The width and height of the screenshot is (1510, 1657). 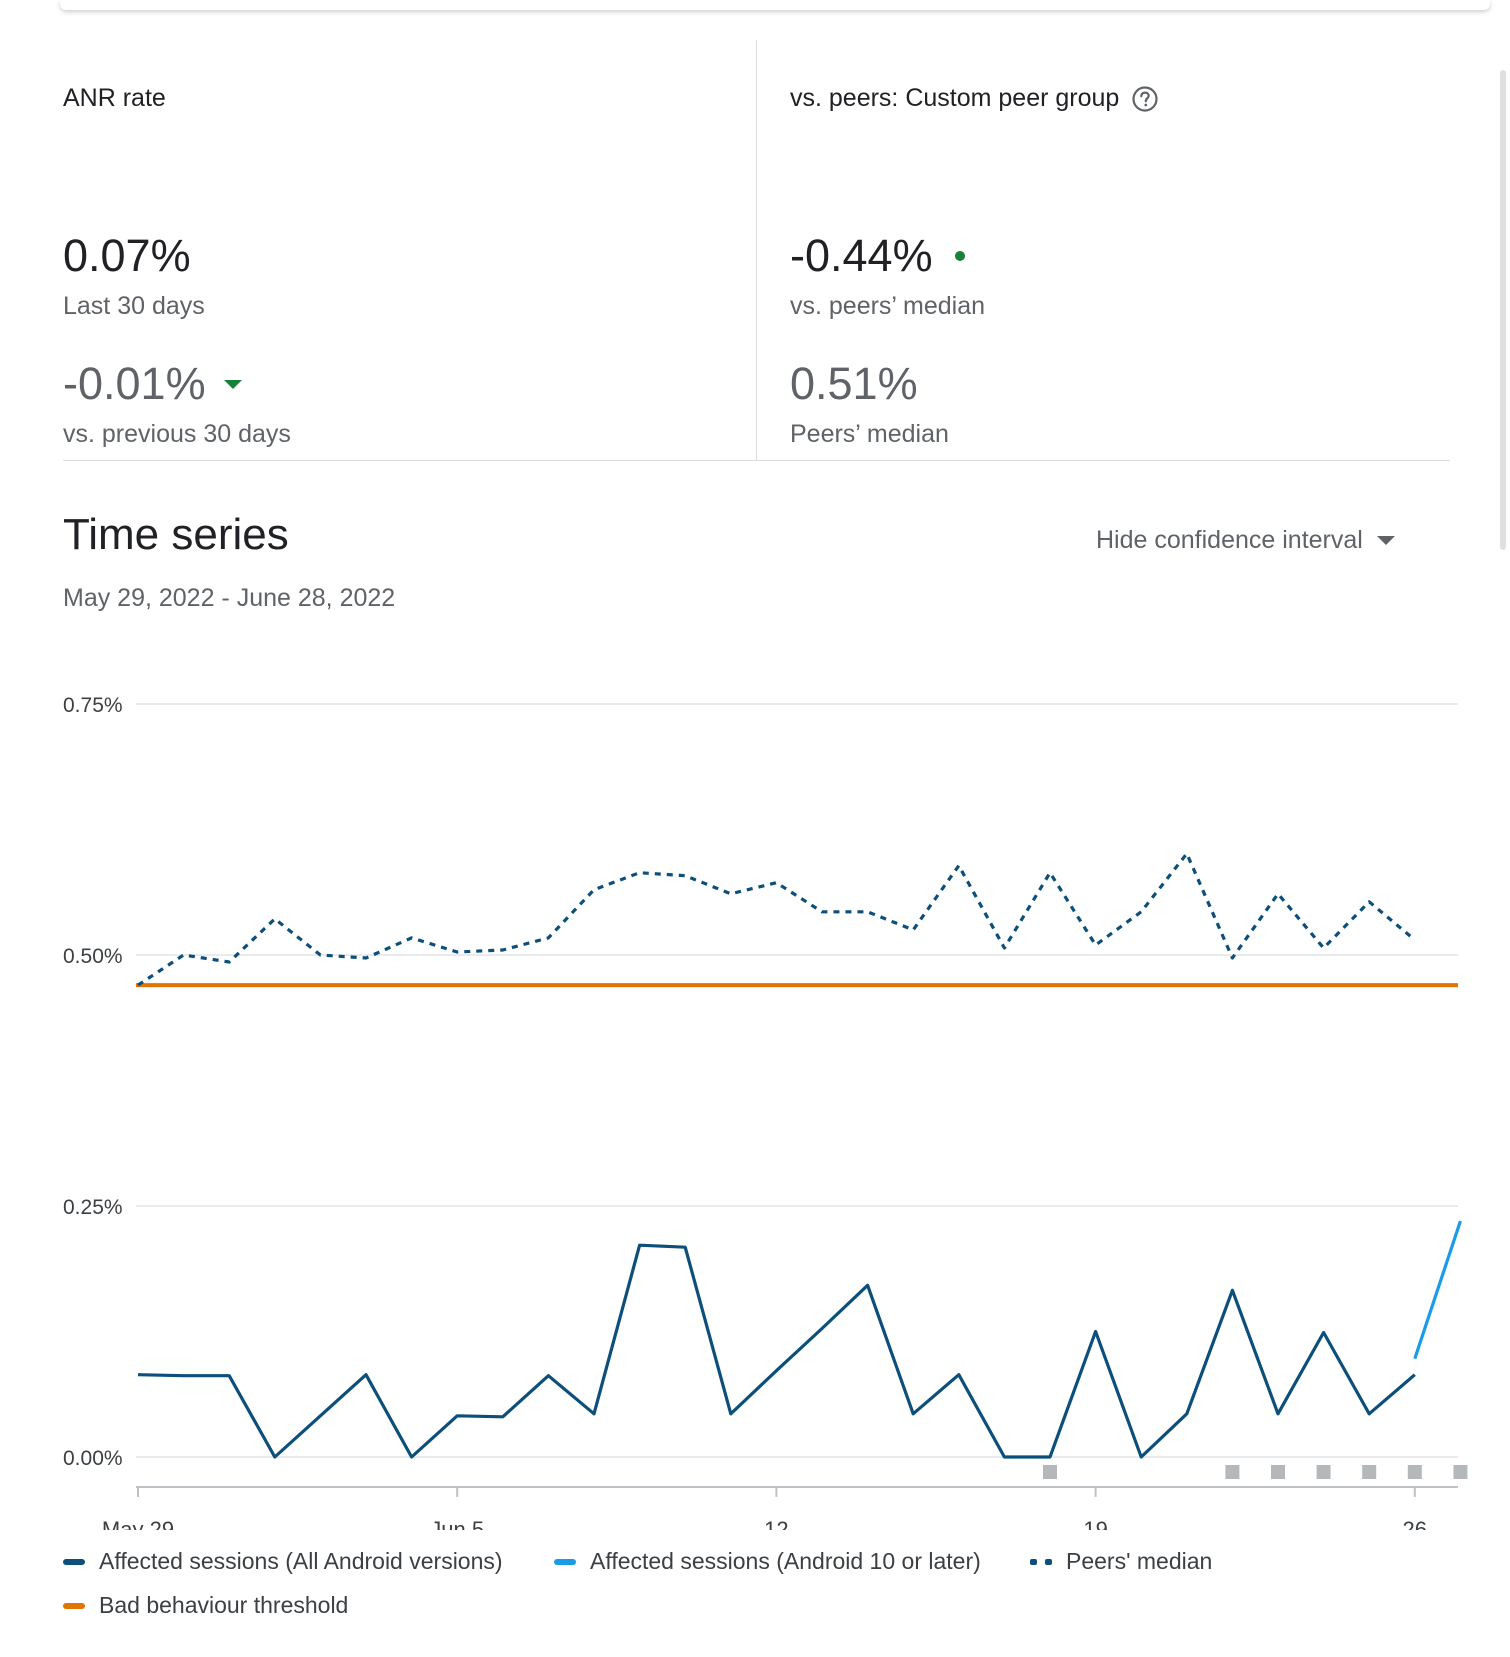 I want to click on legend-item-threshold: Bad behaviour threshold, so click(x=205, y=1605).